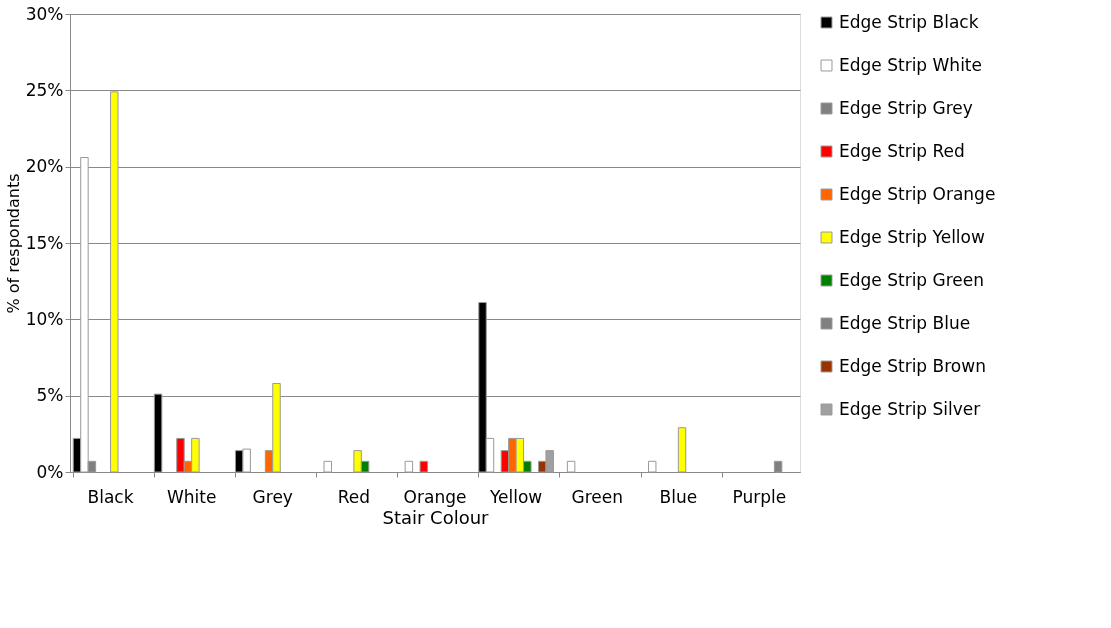 The height and width of the screenshot is (628, 1111). Describe the element at coordinates (272, 496) in the screenshot. I see `x-tick-label: Grey` at that location.